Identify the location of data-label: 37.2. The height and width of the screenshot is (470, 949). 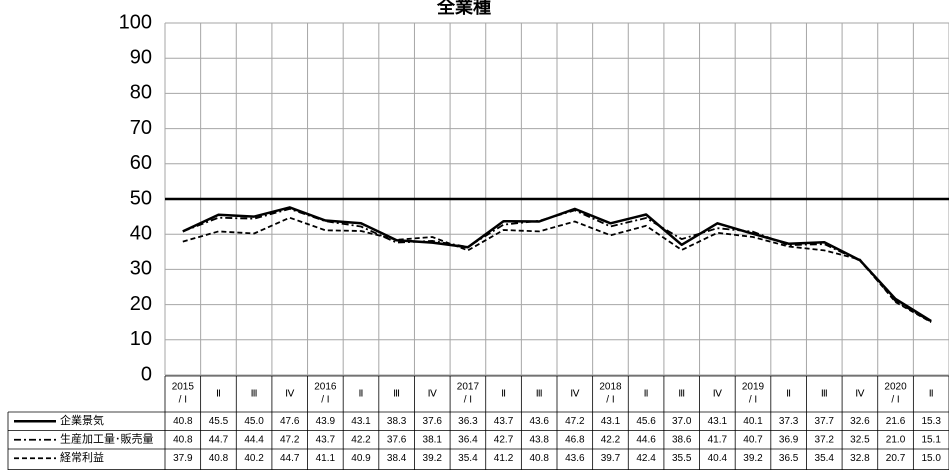
(825, 439).